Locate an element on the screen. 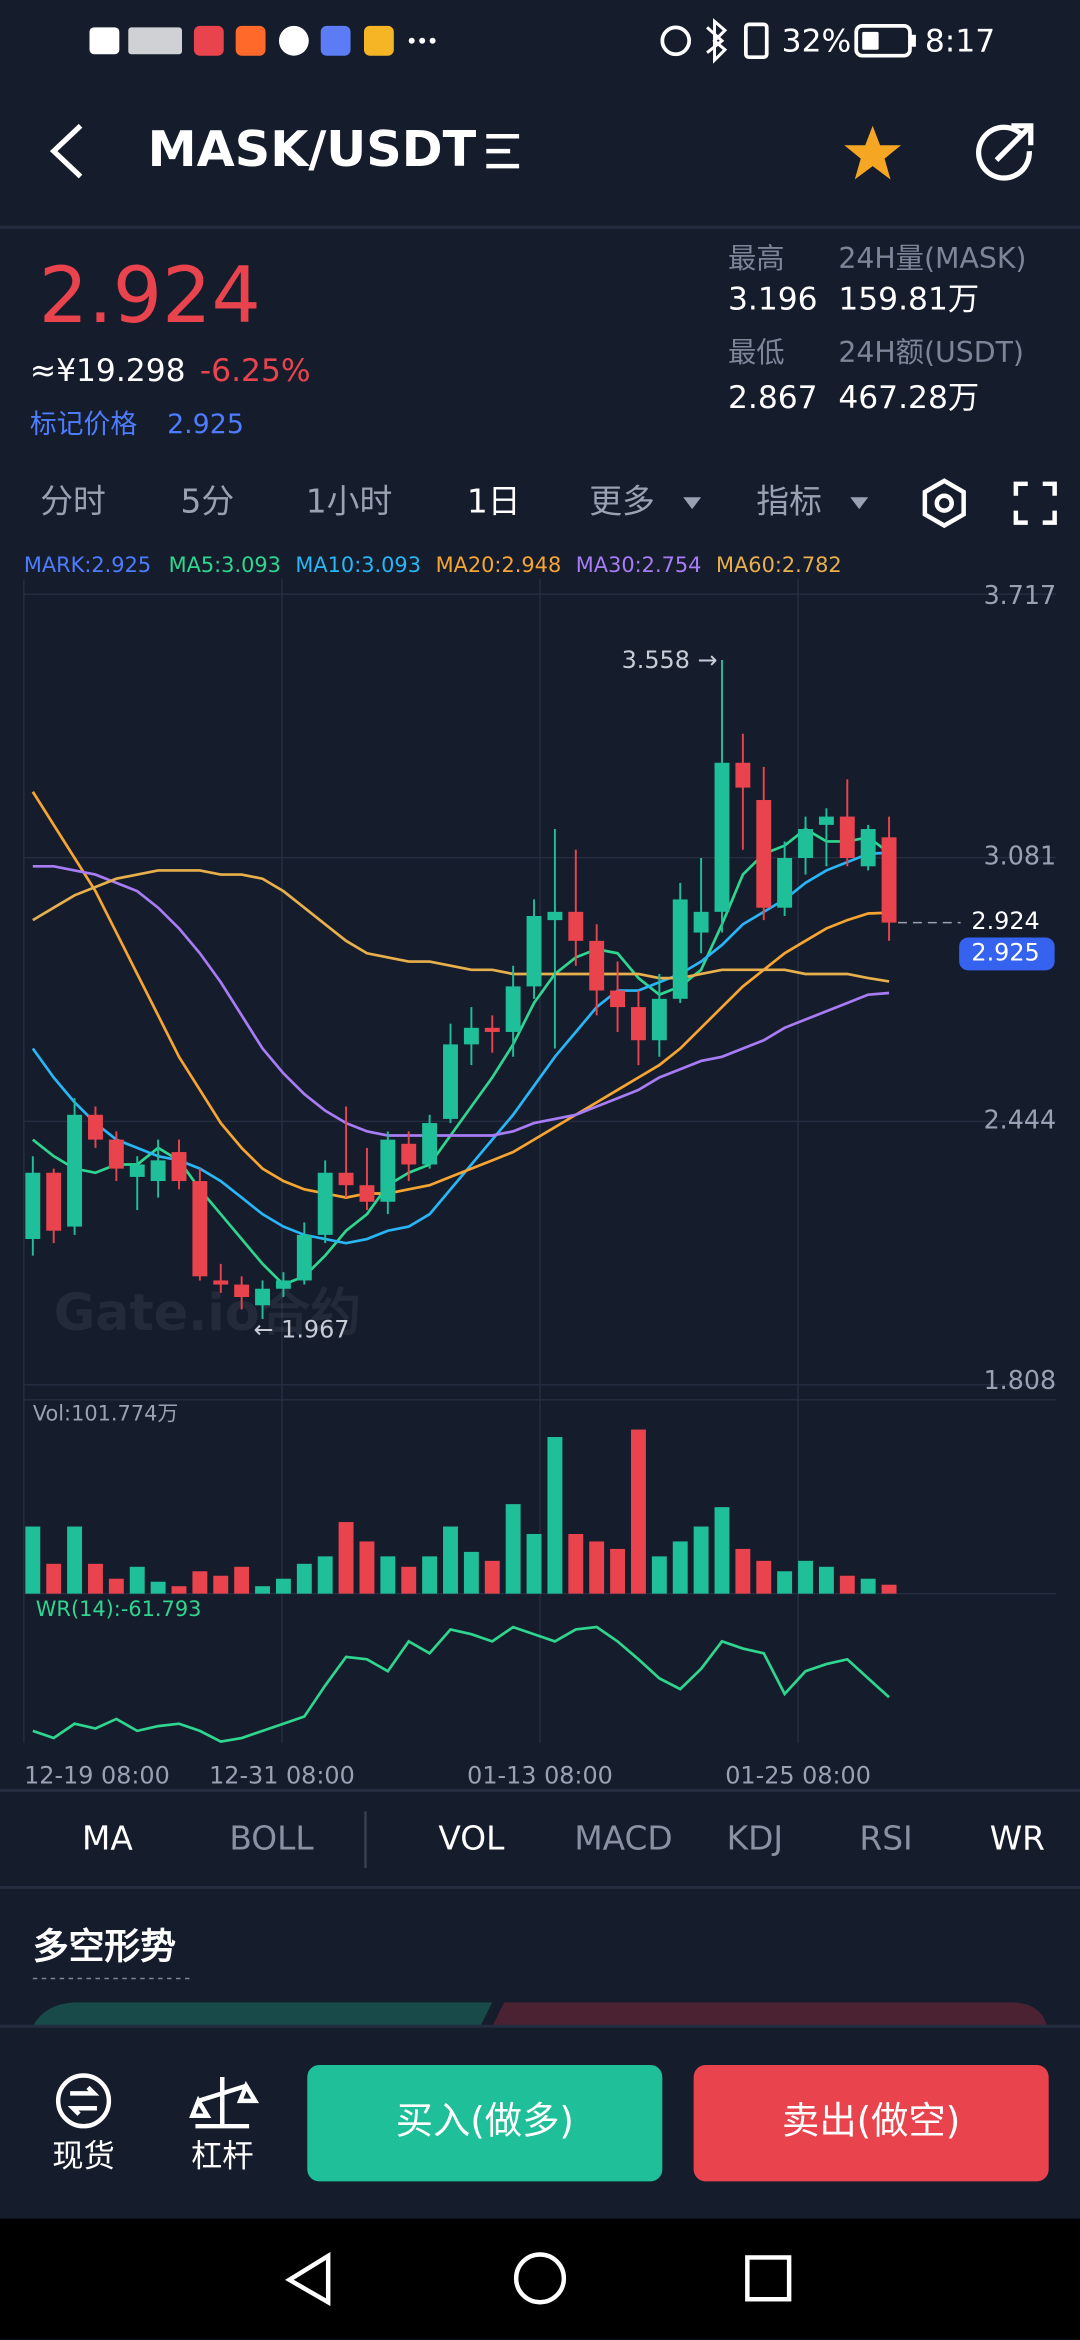 The image size is (1080, 2340). pair-title: MASK/USDT is located at coordinates (312, 149).